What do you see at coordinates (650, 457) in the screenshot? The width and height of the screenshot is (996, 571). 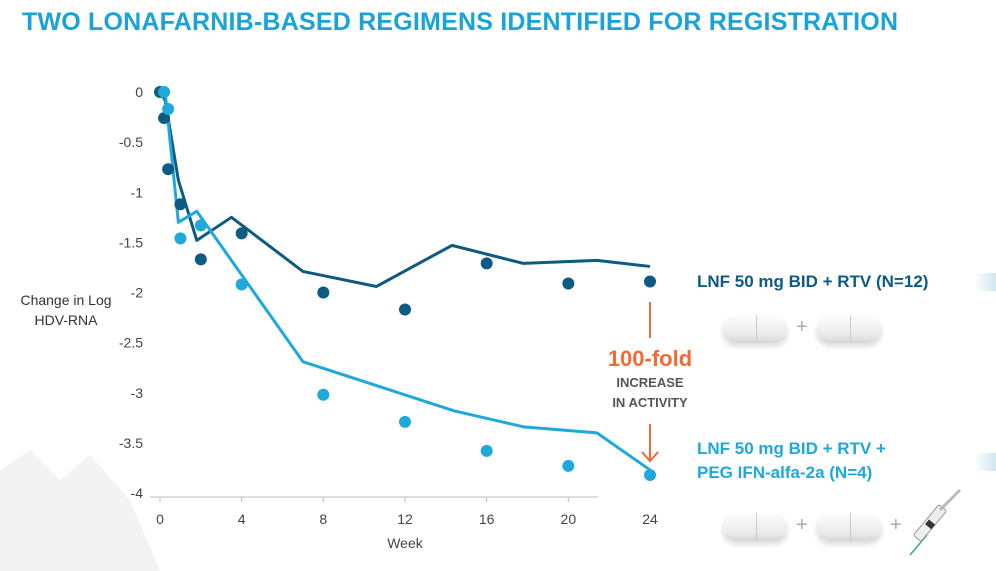 I see `arrow-down-icon` at bounding box center [650, 457].